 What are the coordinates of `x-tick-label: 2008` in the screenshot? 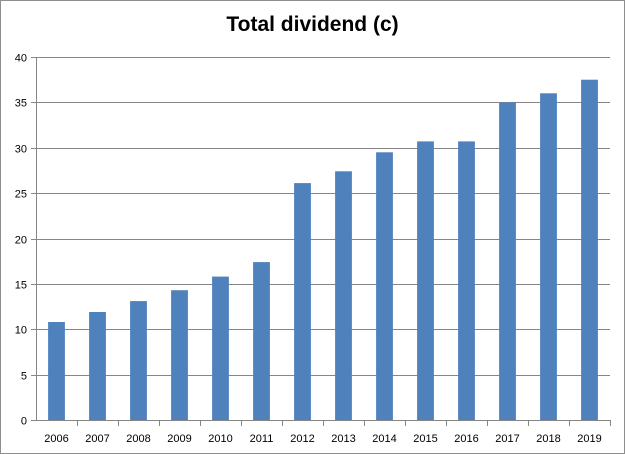 It's located at (138, 439).